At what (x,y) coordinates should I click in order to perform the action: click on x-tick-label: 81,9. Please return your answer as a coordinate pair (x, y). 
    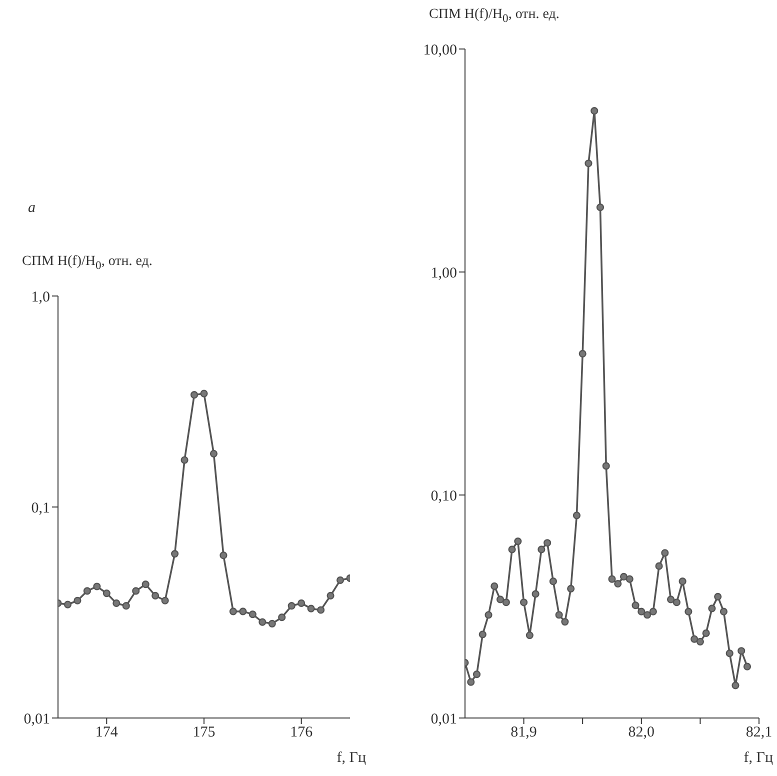
    Looking at the image, I should click on (523, 732).